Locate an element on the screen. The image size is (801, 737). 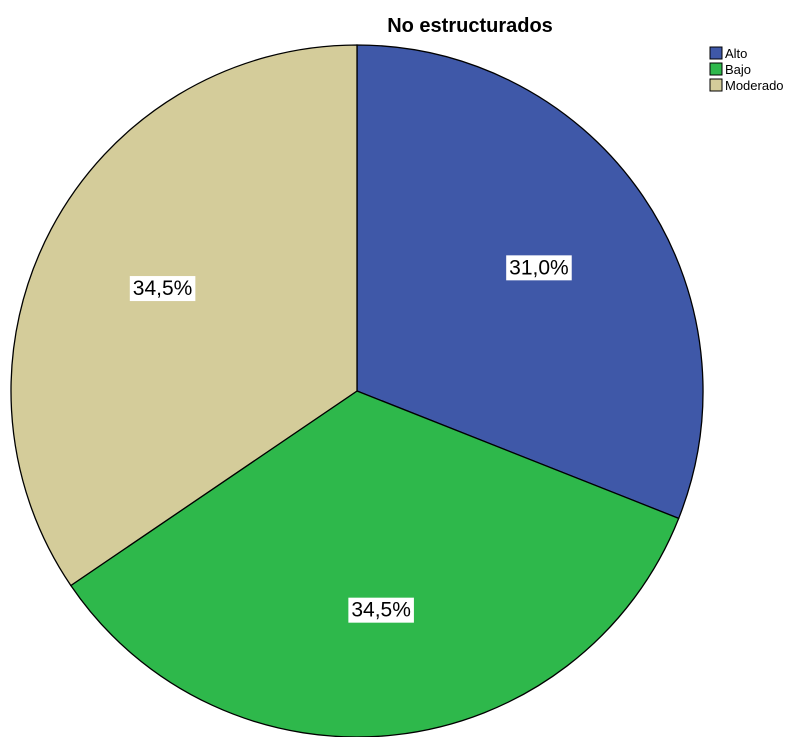
slice-label-moderado: 34,5% is located at coordinates (162, 289).